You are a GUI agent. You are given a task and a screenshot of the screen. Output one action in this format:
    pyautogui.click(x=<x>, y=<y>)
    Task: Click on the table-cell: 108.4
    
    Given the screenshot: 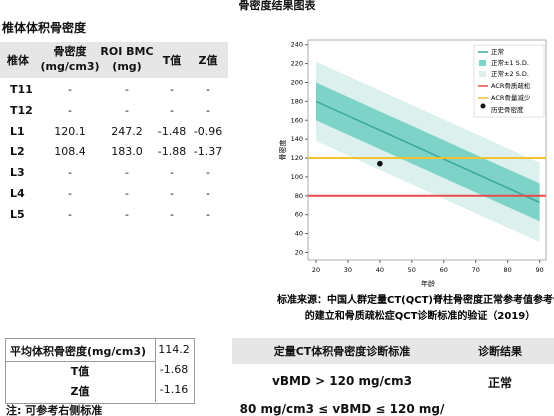 What is the action you would take?
    pyautogui.click(x=70, y=152)
    